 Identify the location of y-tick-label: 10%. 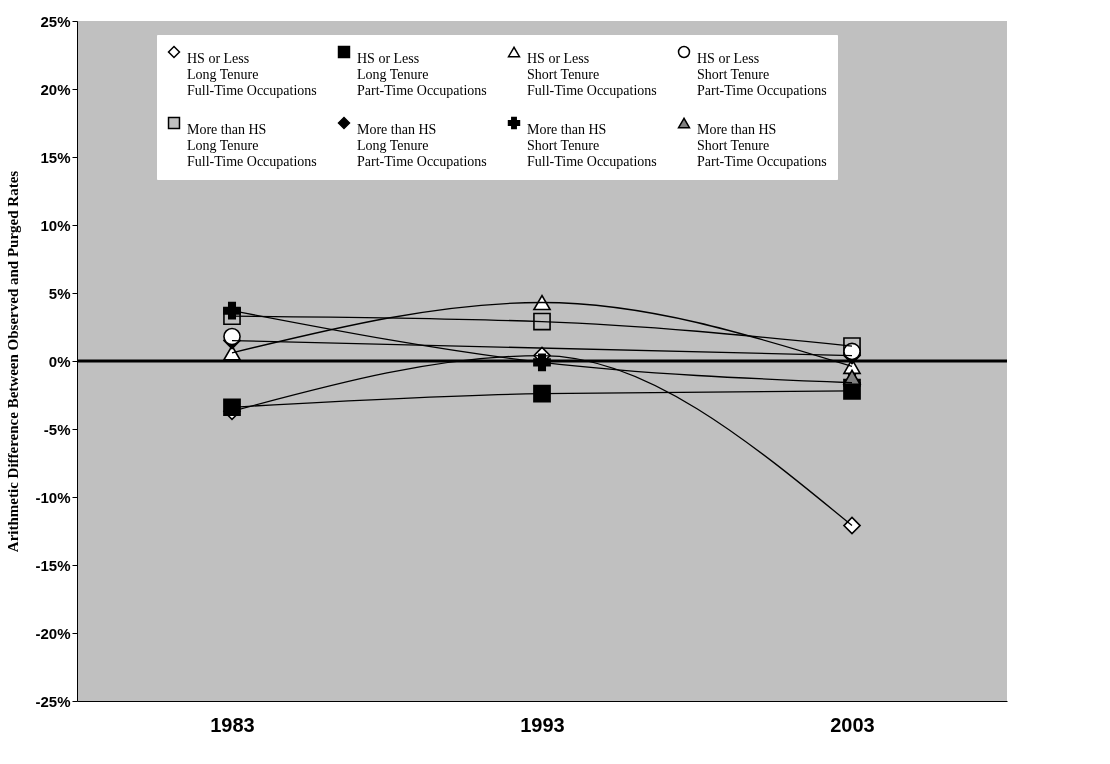
(55, 225).